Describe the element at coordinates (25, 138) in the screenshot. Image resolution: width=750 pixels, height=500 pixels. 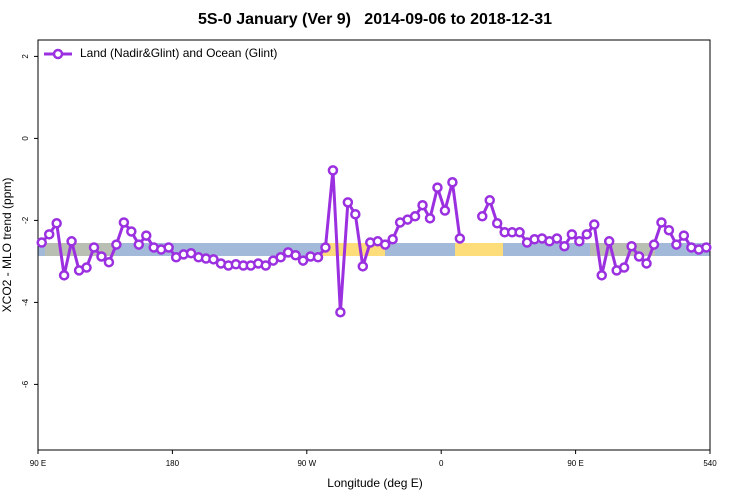
I see `y-tick-label: 0` at that location.